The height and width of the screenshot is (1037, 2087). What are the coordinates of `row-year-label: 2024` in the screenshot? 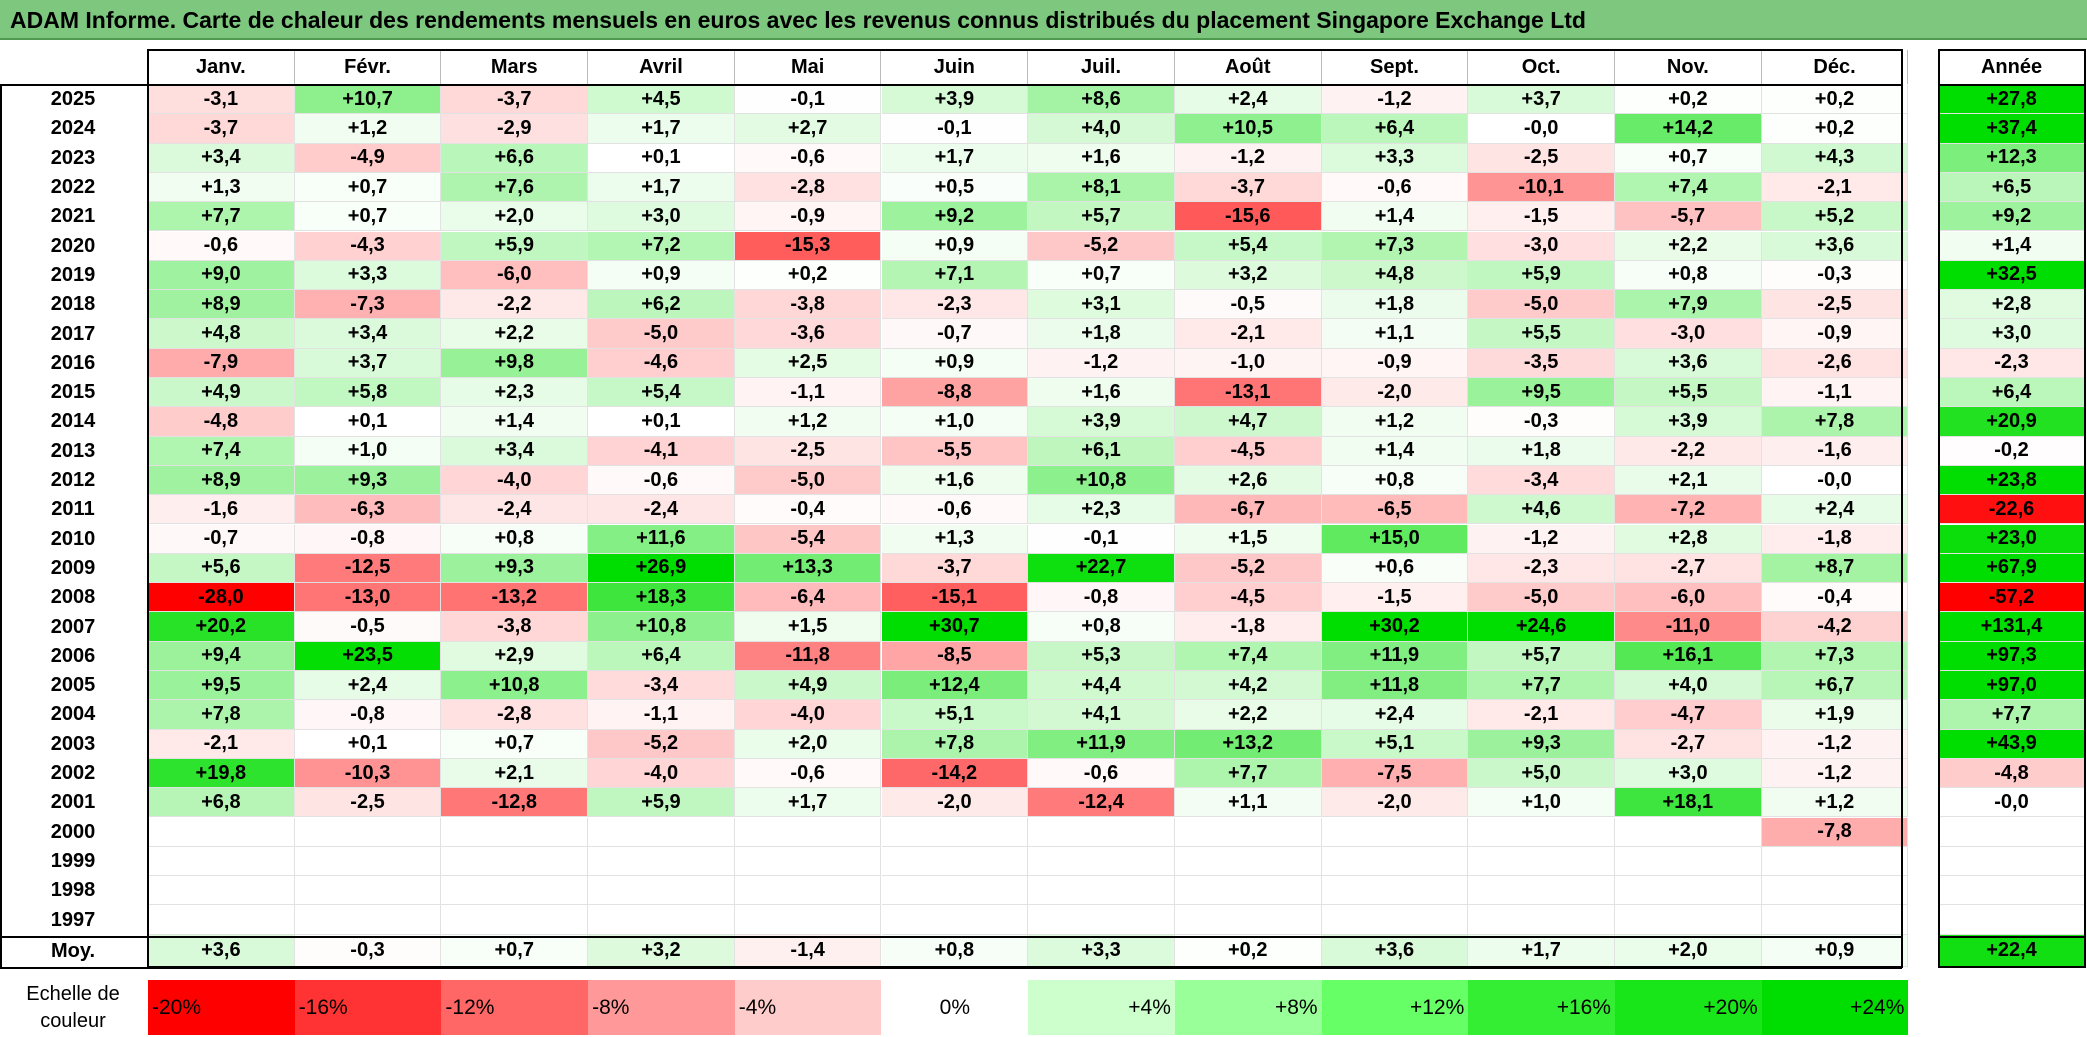 It's located at (73, 128).